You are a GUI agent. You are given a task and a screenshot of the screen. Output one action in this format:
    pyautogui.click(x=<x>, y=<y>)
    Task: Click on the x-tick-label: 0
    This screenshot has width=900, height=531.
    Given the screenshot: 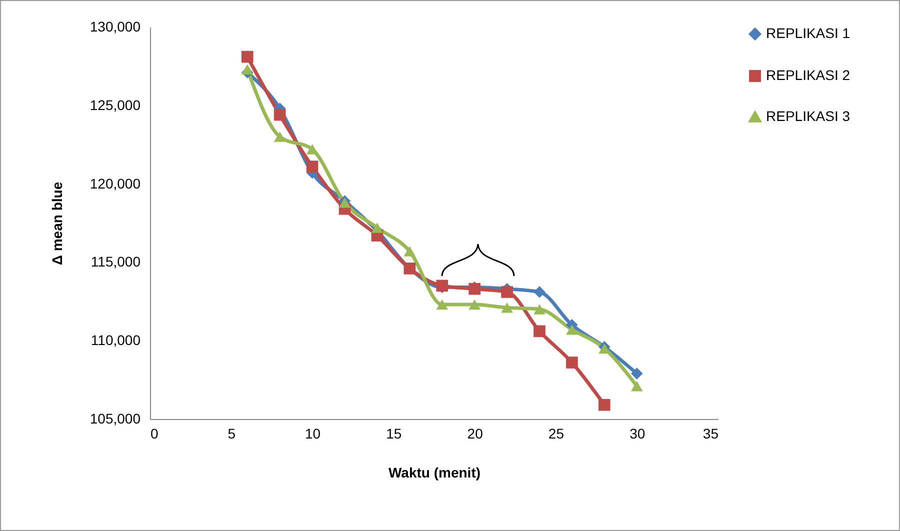 What is the action you would take?
    pyautogui.click(x=154, y=434)
    